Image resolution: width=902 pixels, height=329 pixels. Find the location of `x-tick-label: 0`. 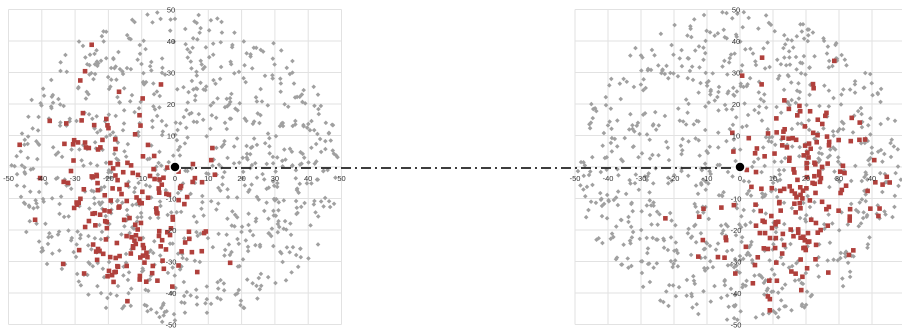

x-tick-label: 0 is located at coordinates (740, 178).